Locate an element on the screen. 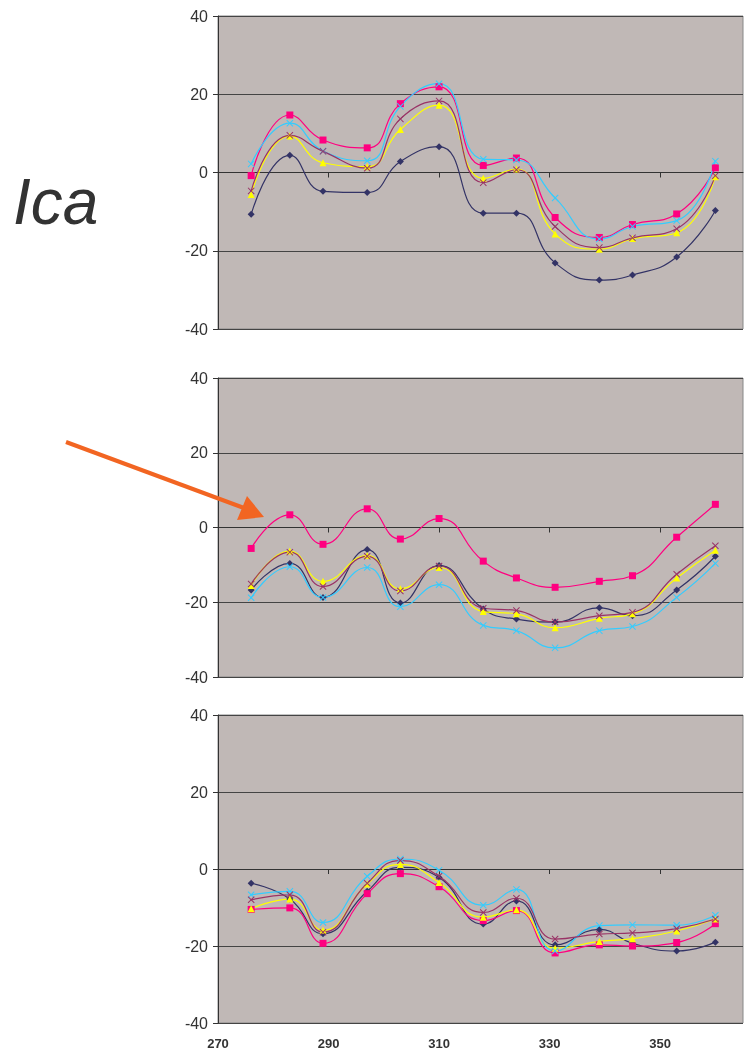 Image resolution: width=749 pixels, height=1064 pixels. text: Ica is located at coordinates (56, 202).